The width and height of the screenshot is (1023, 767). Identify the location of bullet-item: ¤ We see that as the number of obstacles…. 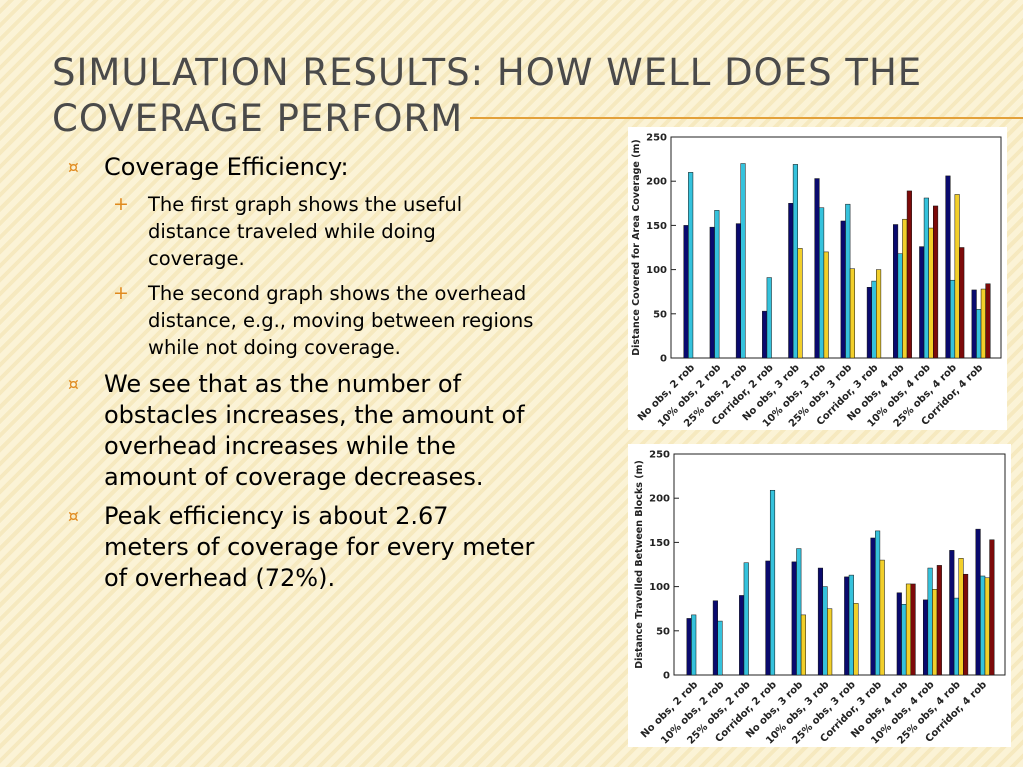
(301, 431).